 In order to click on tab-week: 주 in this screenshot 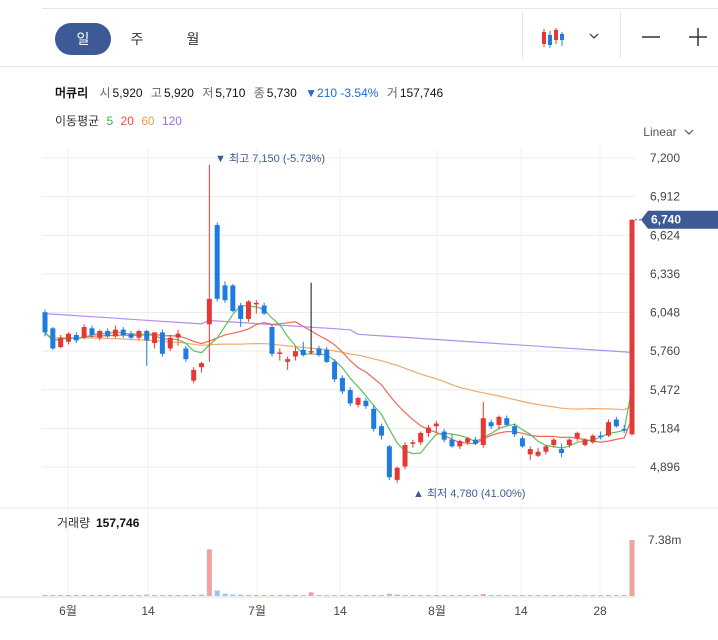, I will do `click(137, 39)`.